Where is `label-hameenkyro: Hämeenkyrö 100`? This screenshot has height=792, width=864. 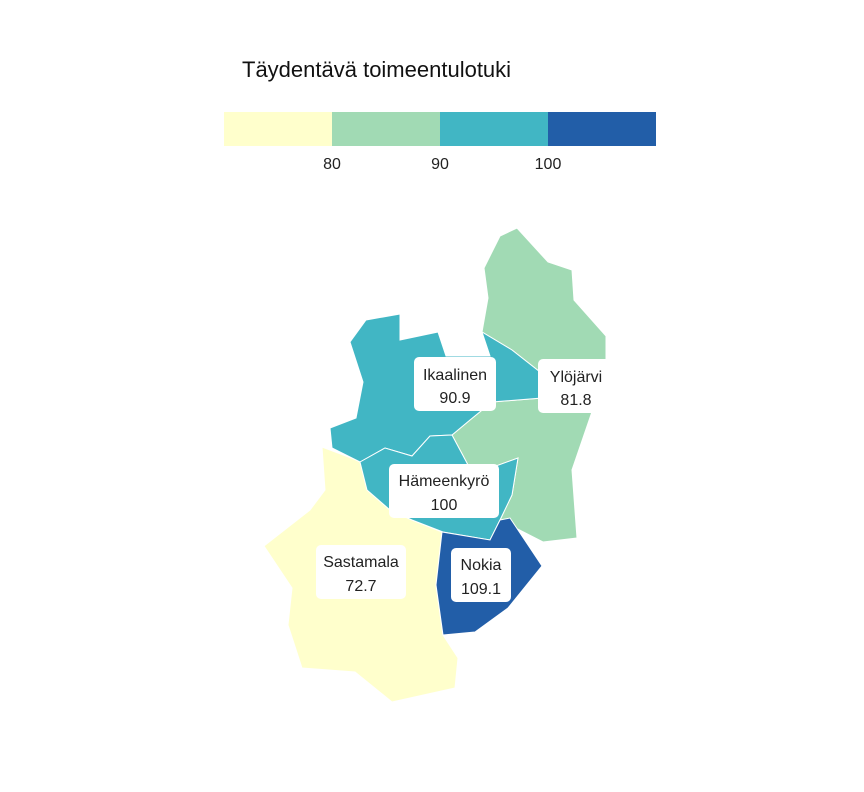 label-hameenkyro: Hämeenkyrö 100 is located at coordinates (444, 491).